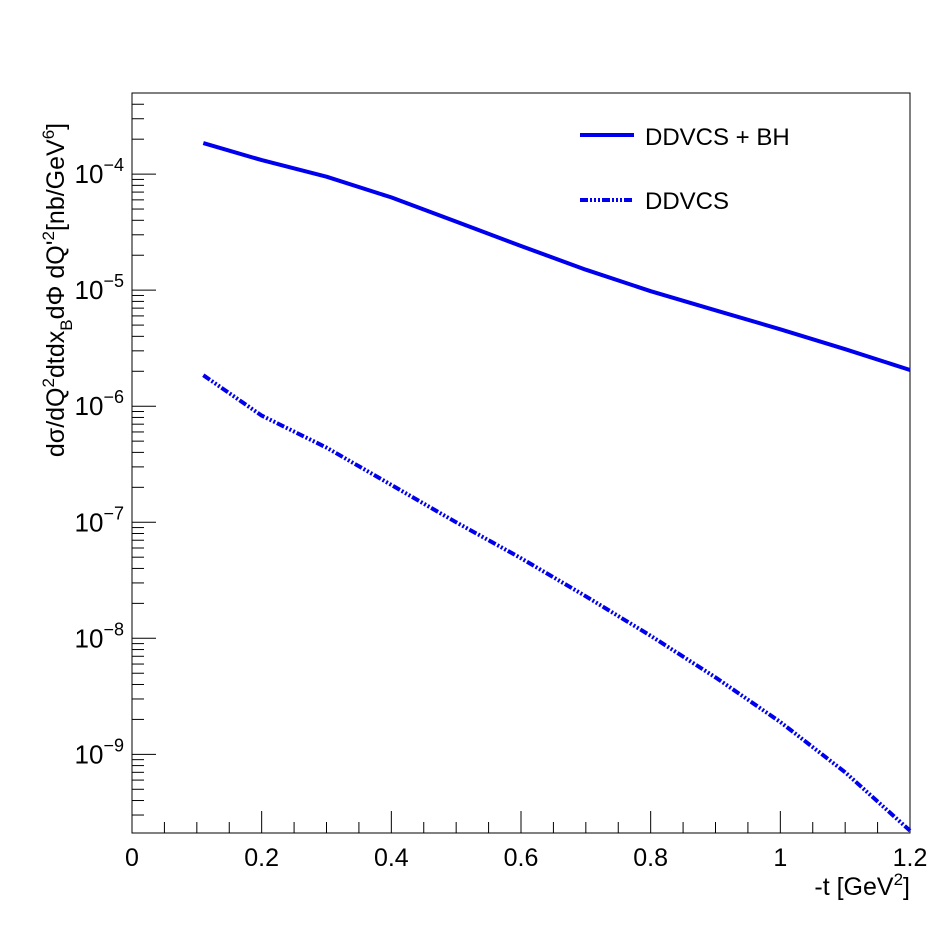 The image size is (948, 926). Describe the element at coordinates (99, 752) in the screenshot. I see `y-tick-label: 10⁻⁹` at that location.